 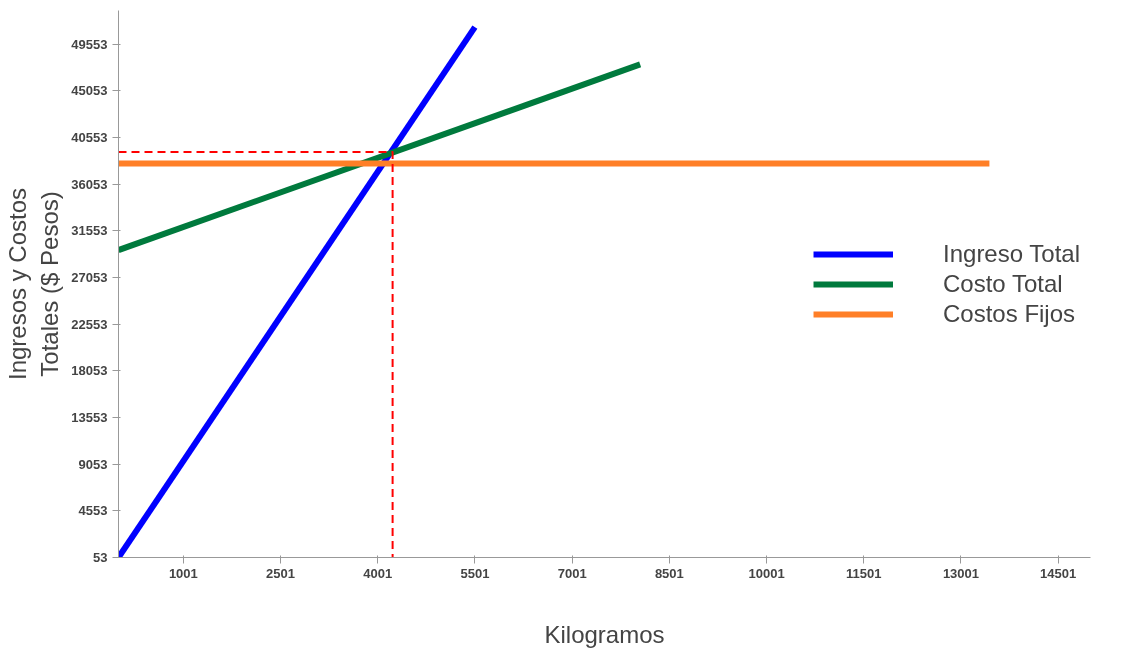 I want to click on y-tick-label: 27053, so click(x=89, y=277).